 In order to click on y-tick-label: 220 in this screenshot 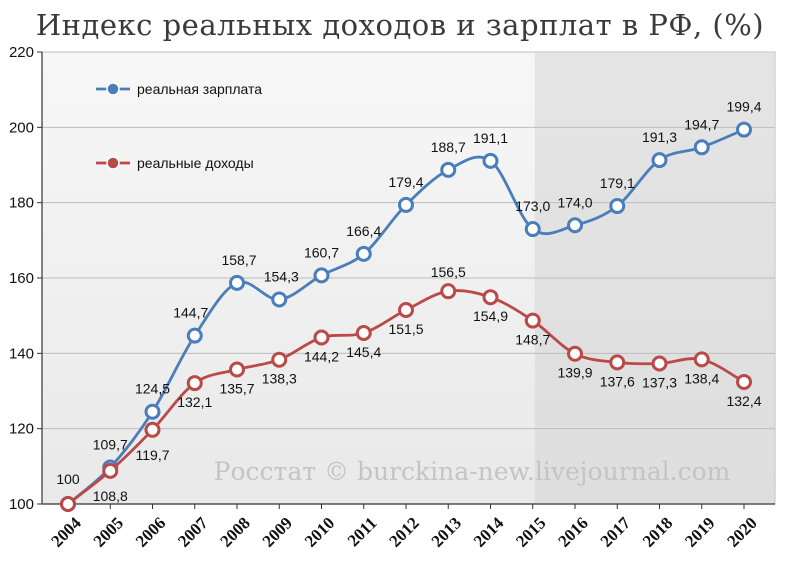, I will do `click(21, 52)`.